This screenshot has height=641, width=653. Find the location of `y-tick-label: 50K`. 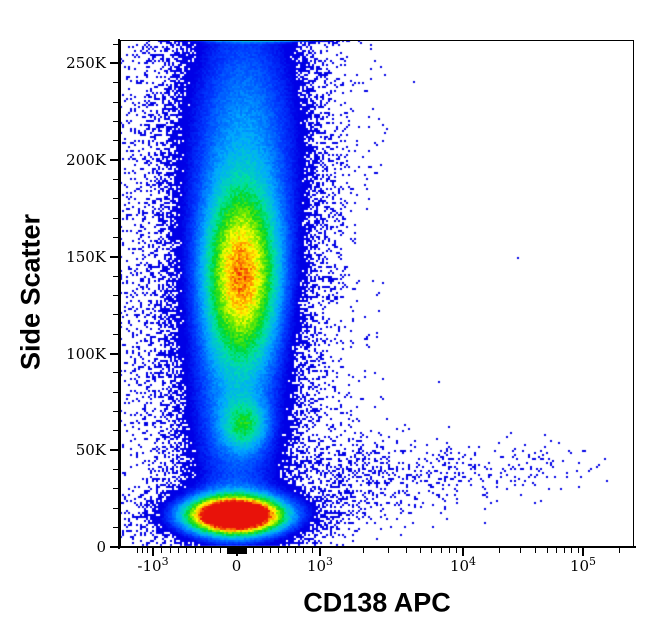

y-tick-label: 50K is located at coordinates (90, 450).